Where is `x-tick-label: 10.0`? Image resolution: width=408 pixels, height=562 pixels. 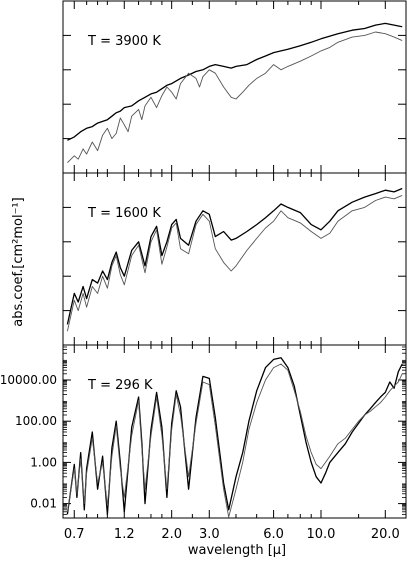
x-tick-label: 10.0 is located at coordinates (321, 534).